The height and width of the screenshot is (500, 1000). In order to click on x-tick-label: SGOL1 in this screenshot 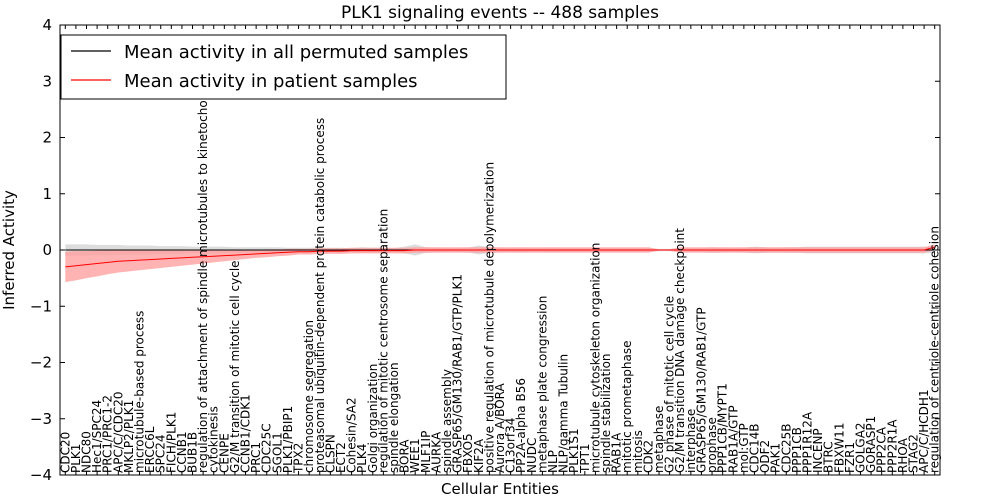, I will do `click(277, 452)`.